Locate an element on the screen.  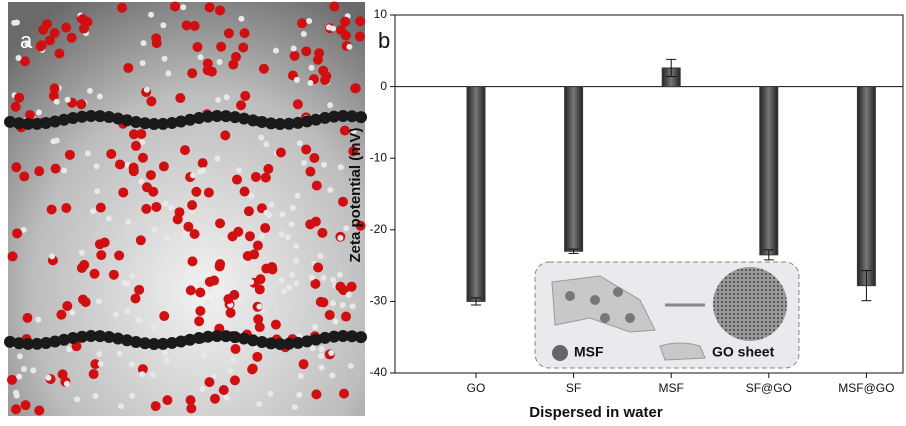
msf-particle is located at coordinates (605, 318).